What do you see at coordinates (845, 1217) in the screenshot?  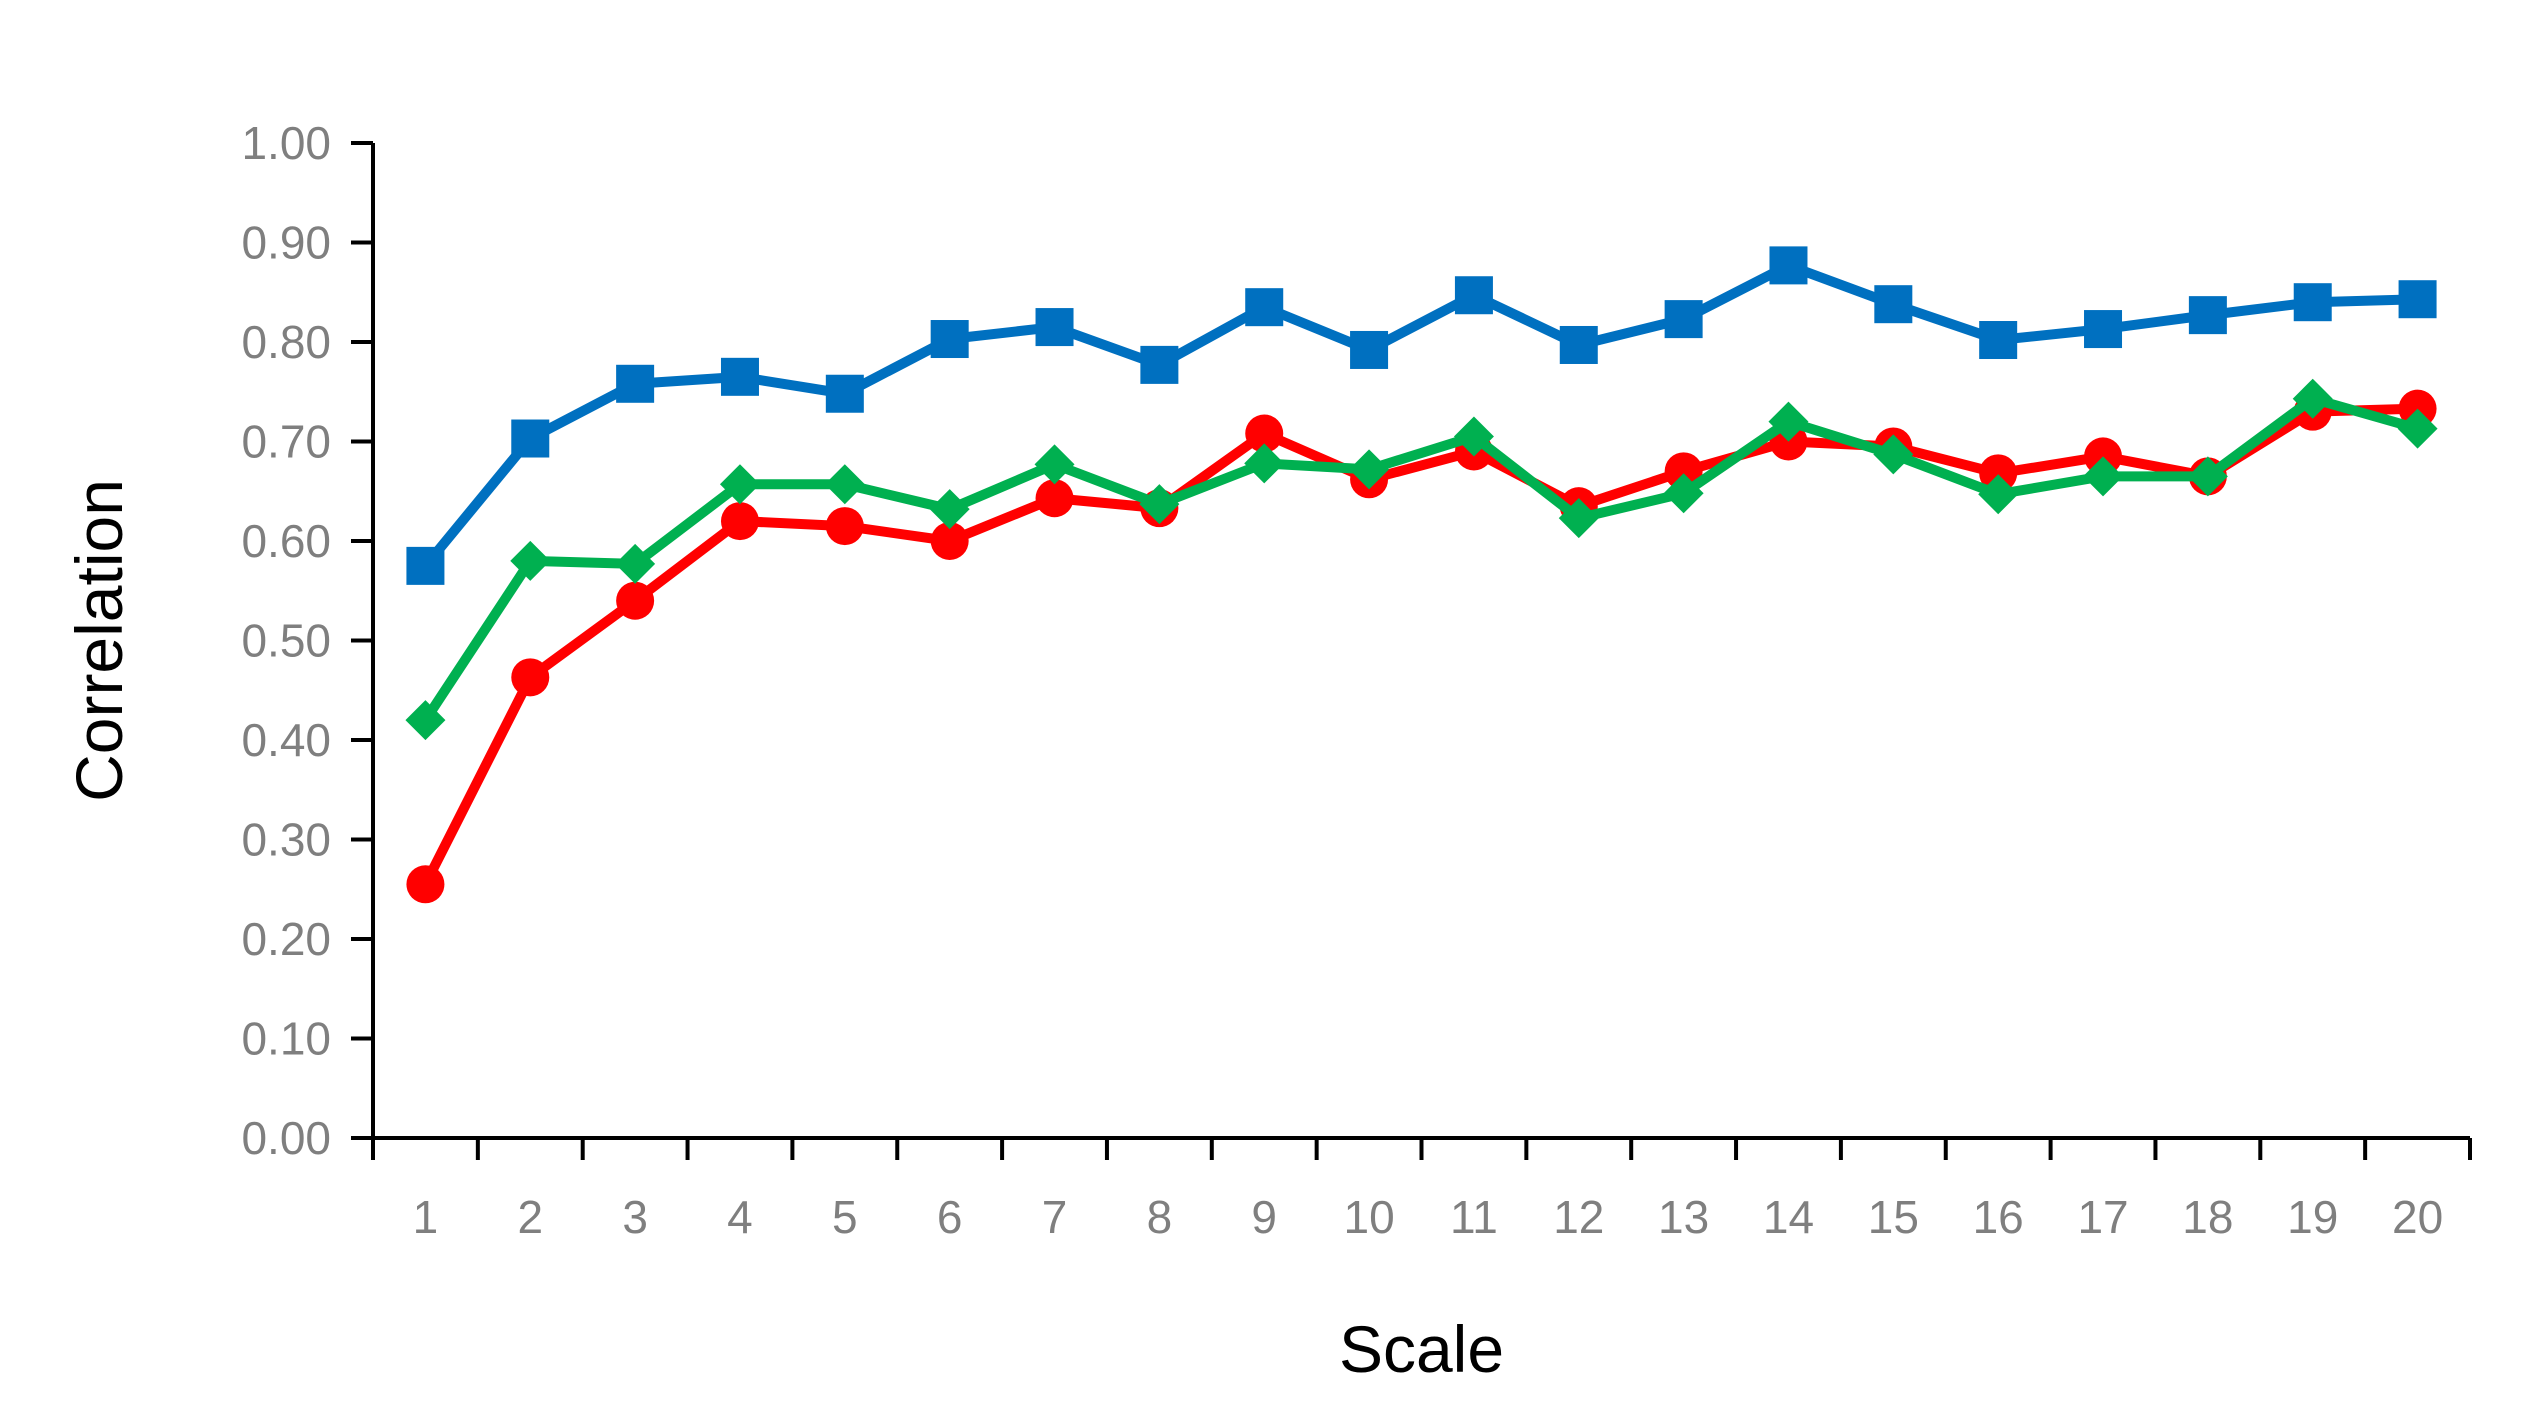 I see `x-tick-label: 5` at bounding box center [845, 1217].